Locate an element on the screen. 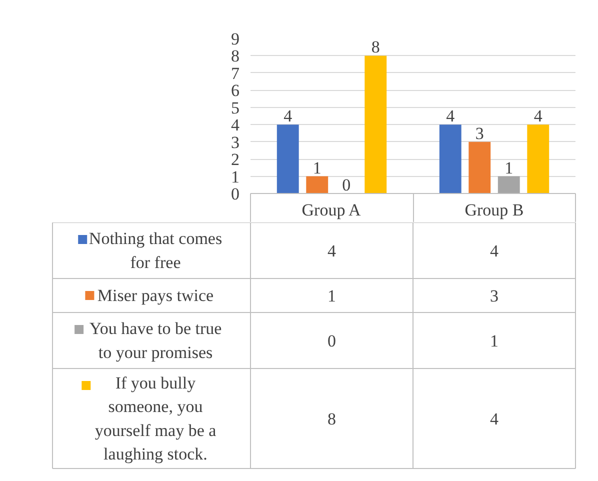 The height and width of the screenshot is (481, 598). data-label: 8 is located at coordinates (332, 419).